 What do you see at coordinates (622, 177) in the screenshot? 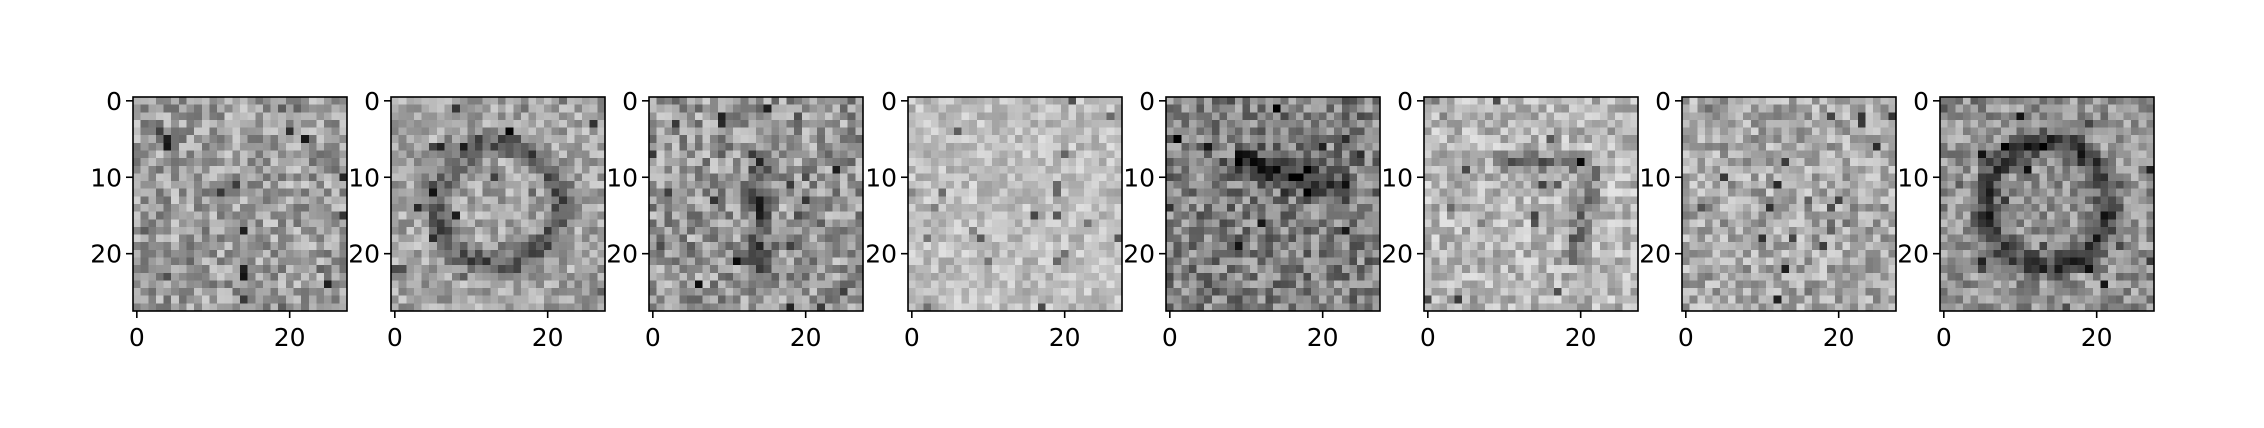
I see `y-tick-label: 10` at bounding box center [622, 177].